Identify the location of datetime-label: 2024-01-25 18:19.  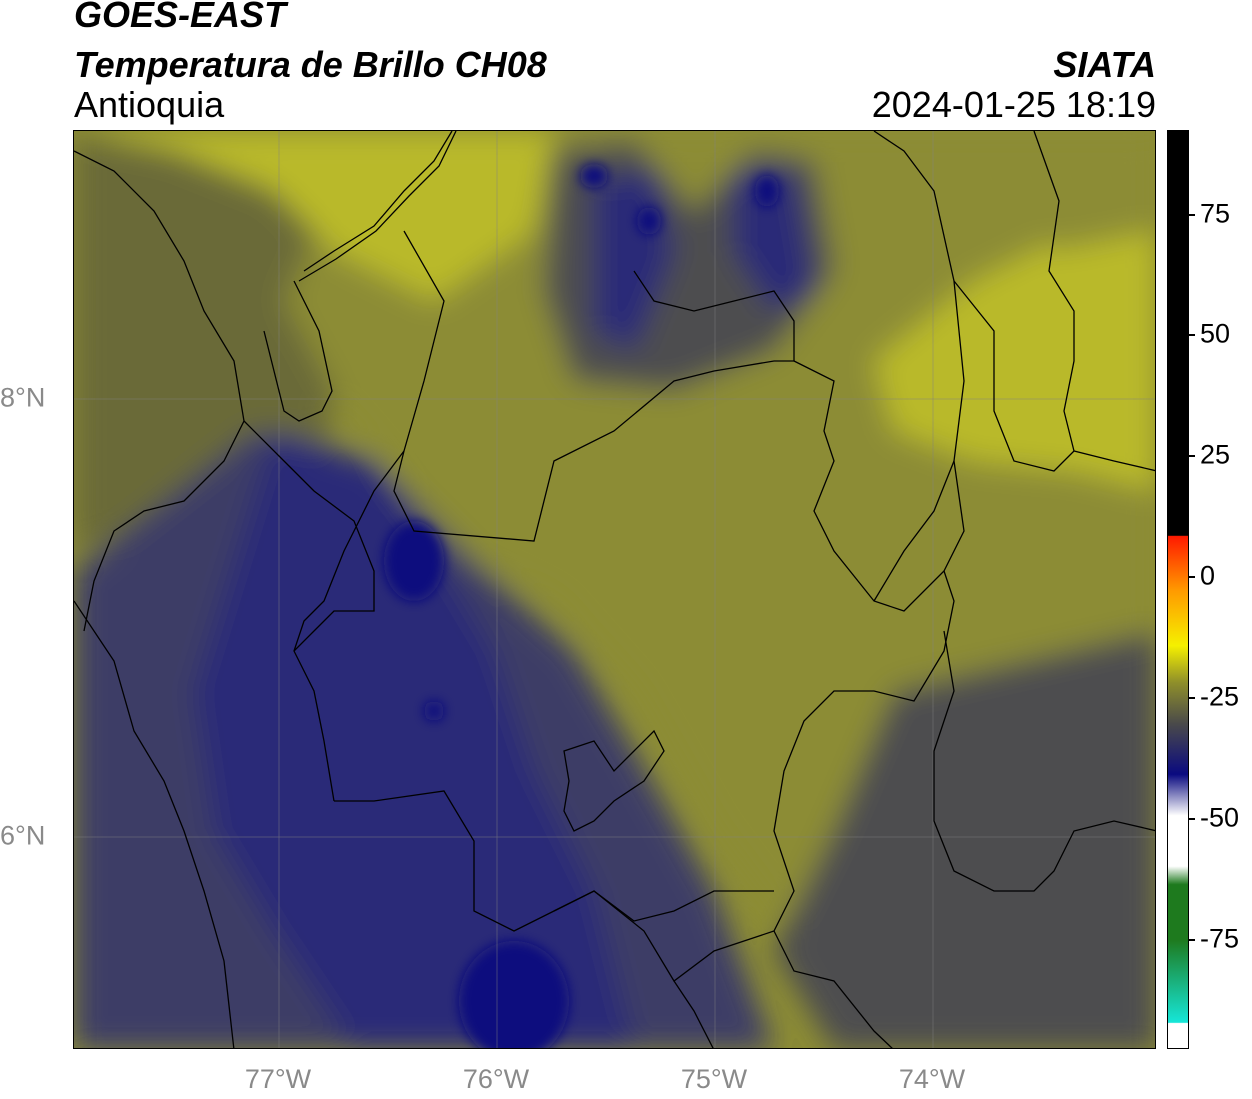
(1013, 104).